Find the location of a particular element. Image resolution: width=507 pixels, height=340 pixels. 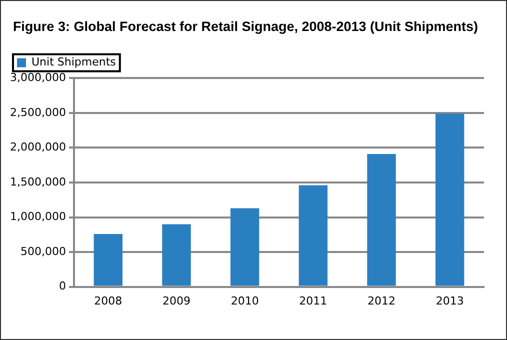

y-tick-label: 2,500,000 is located at coordinates (38, 112).